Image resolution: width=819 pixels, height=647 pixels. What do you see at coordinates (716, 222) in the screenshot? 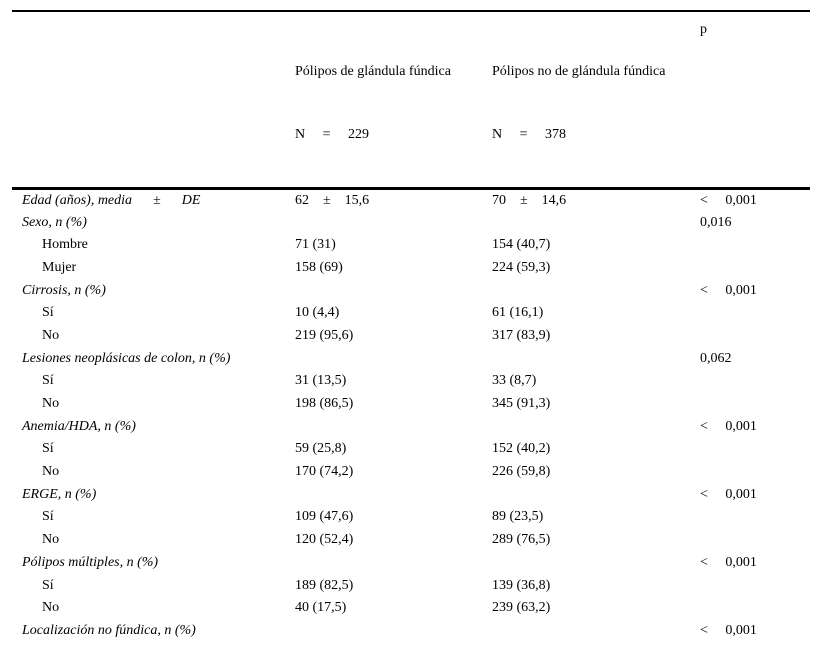
I see `p-value-cell: 0,016` at bounding box center [716, 222].